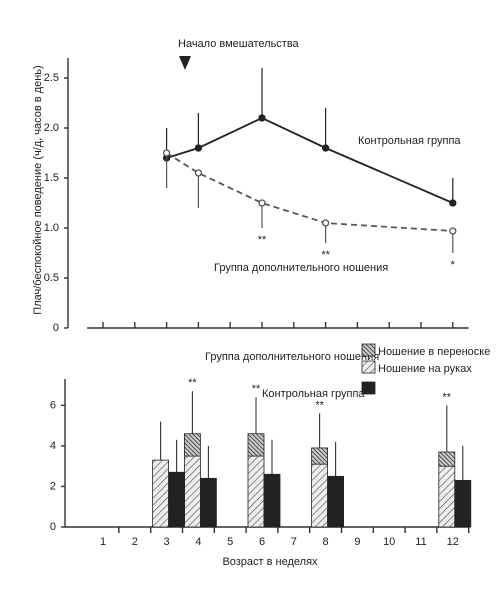 This screenshot has width=500, height=590. Describe the element at coordinates (453, 265) in the screenshot. I see `significance: *` at that location.